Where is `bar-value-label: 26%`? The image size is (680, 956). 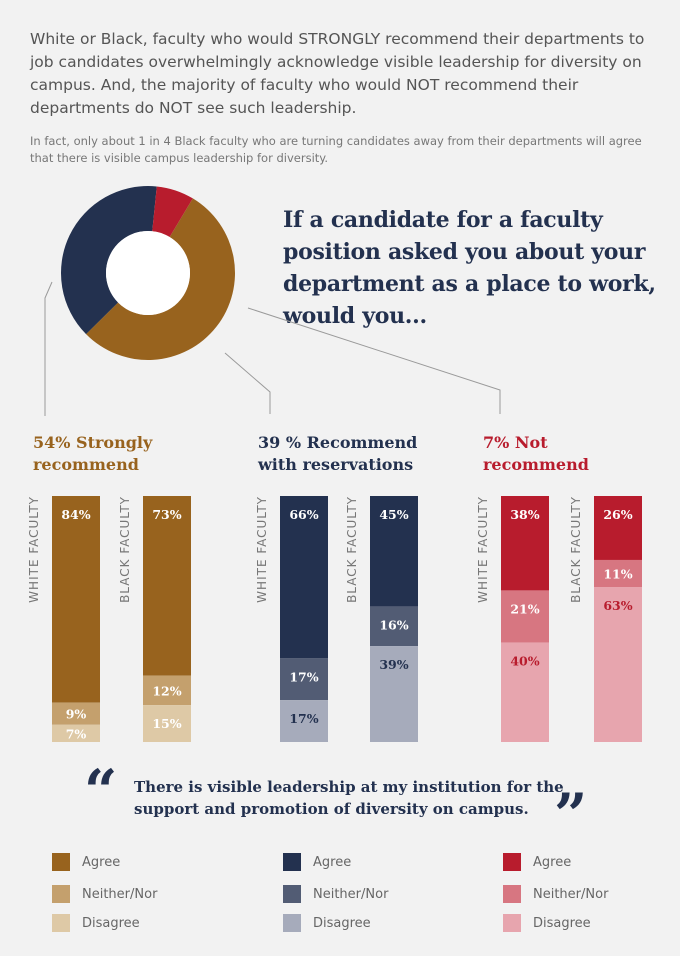
bar-value-label: 26% is located at coordinates (617, 514).